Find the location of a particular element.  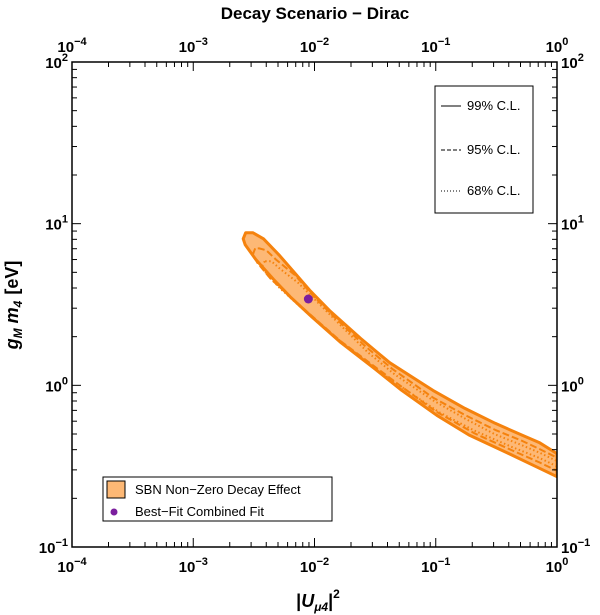

x-tick-label: 10⁰ is located at coordinates (557, 566).